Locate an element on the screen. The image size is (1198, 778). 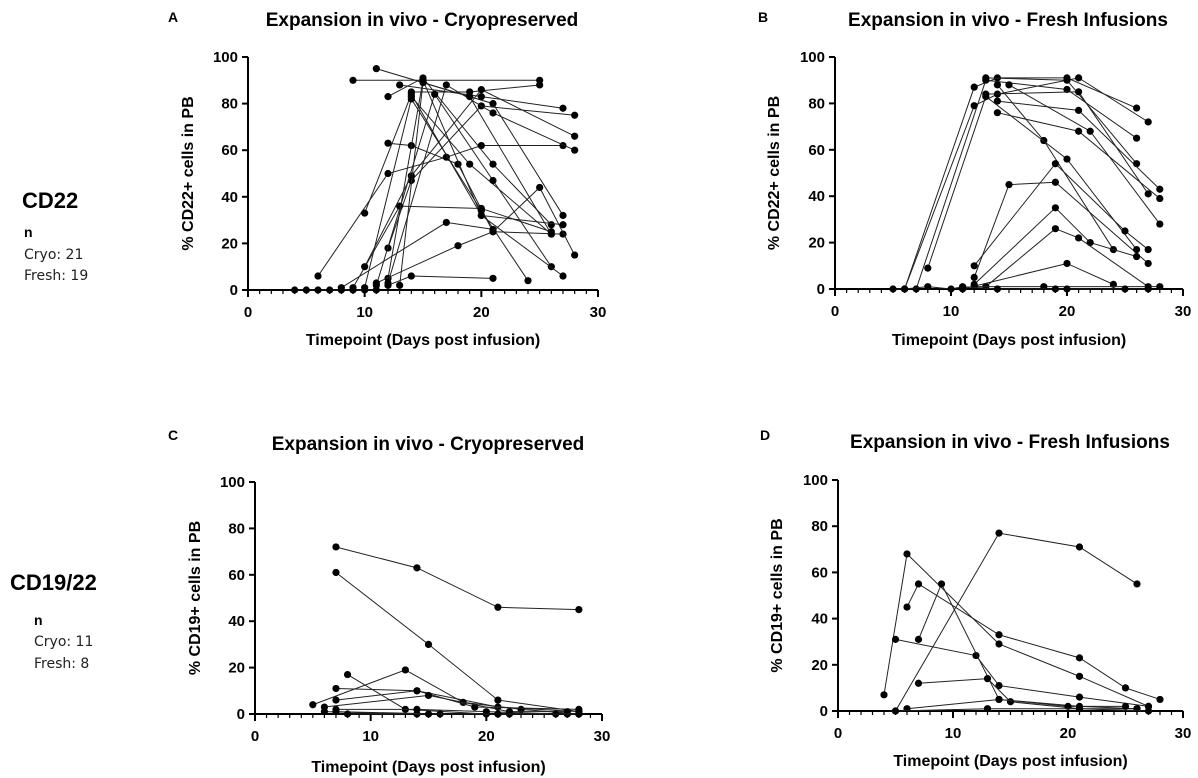
panel-b-xtick-label: 10 is located at coordinates (951, 311).